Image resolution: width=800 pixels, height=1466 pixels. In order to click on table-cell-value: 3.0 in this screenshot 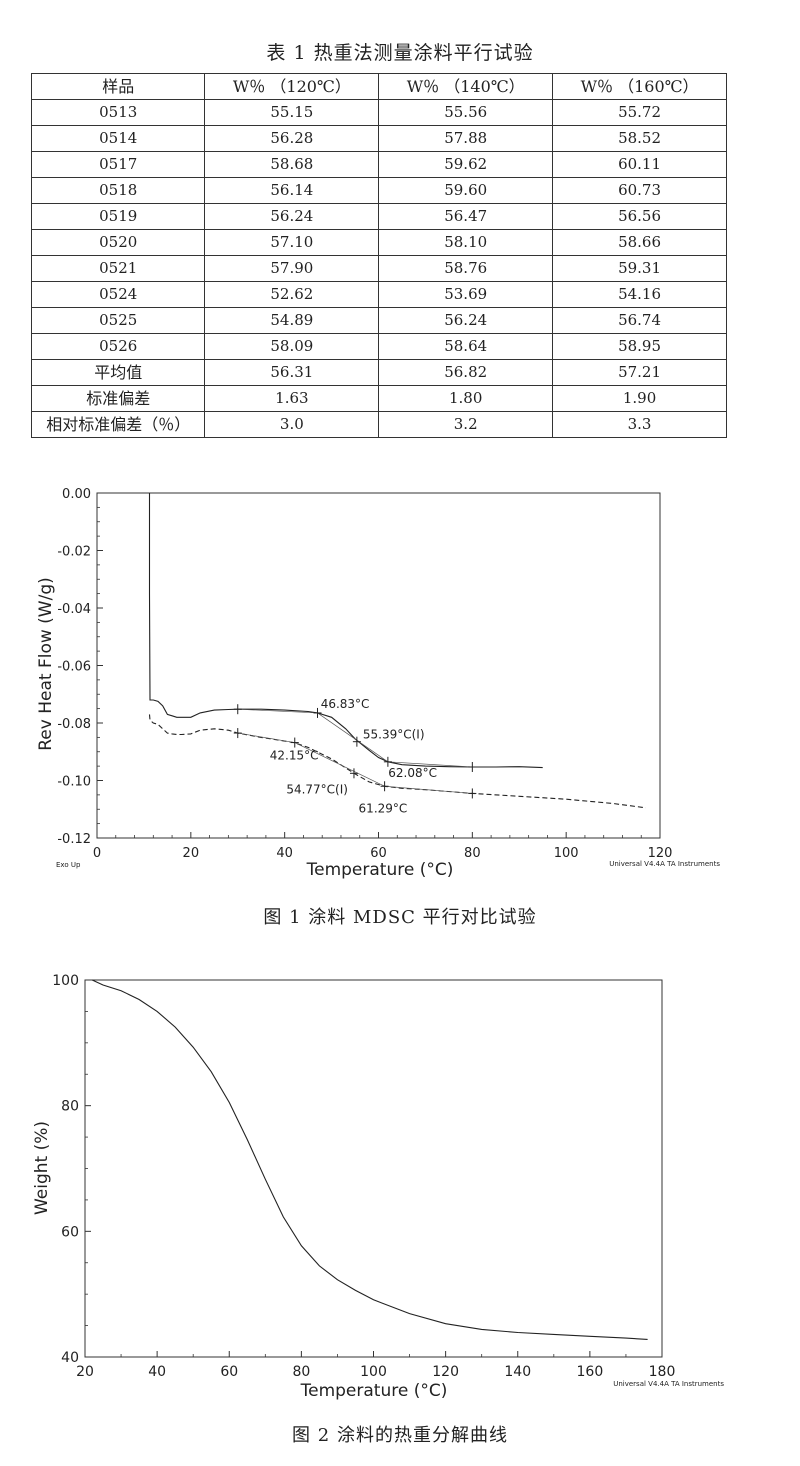, I will do `click(292, 424)`.